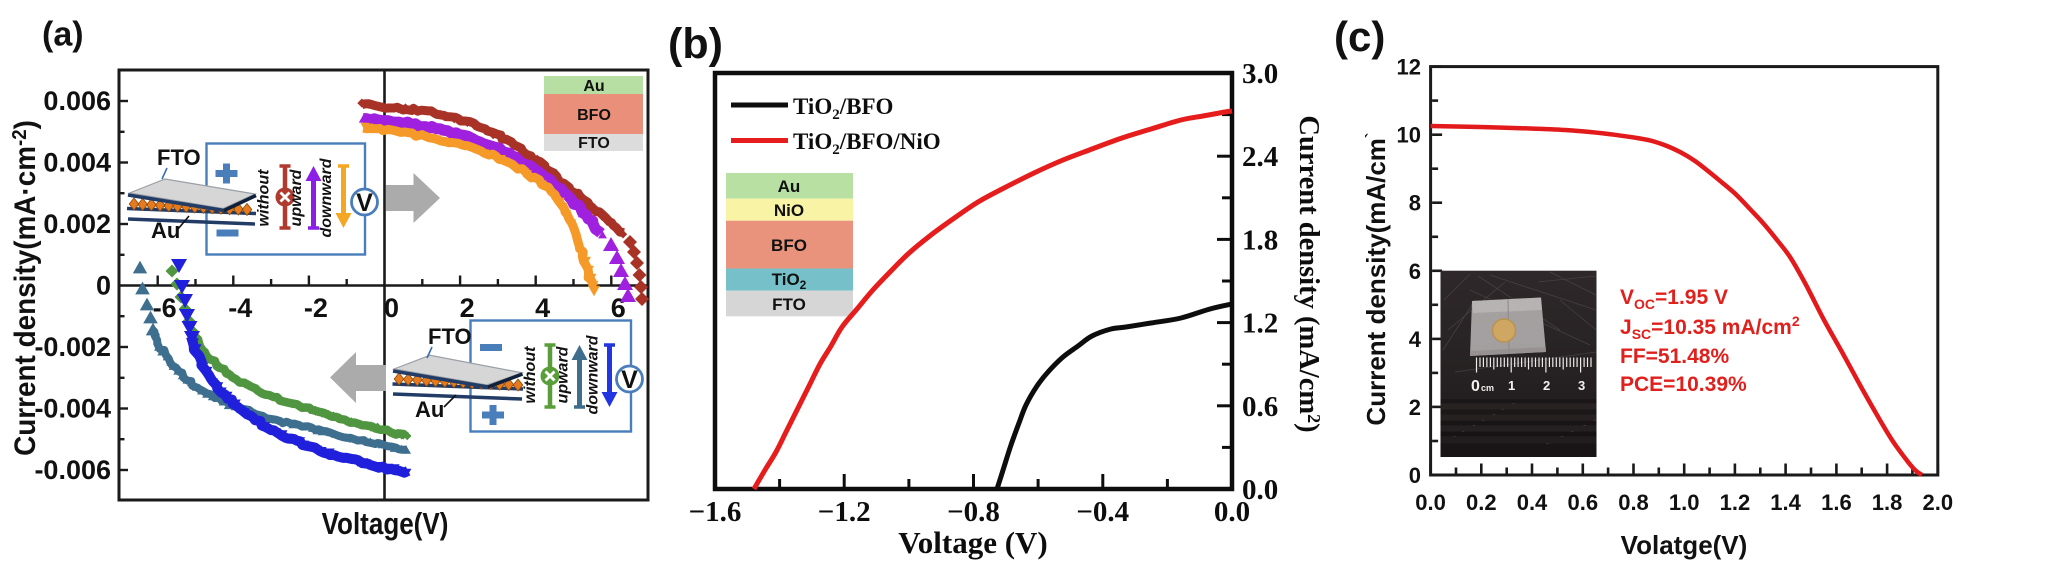 This screenshot has height=585, width=2048. What do you see at coordinates (1260, 74) in the screenshot?
I see `svg-text: 3.0` at bounding box center [1260, 74].